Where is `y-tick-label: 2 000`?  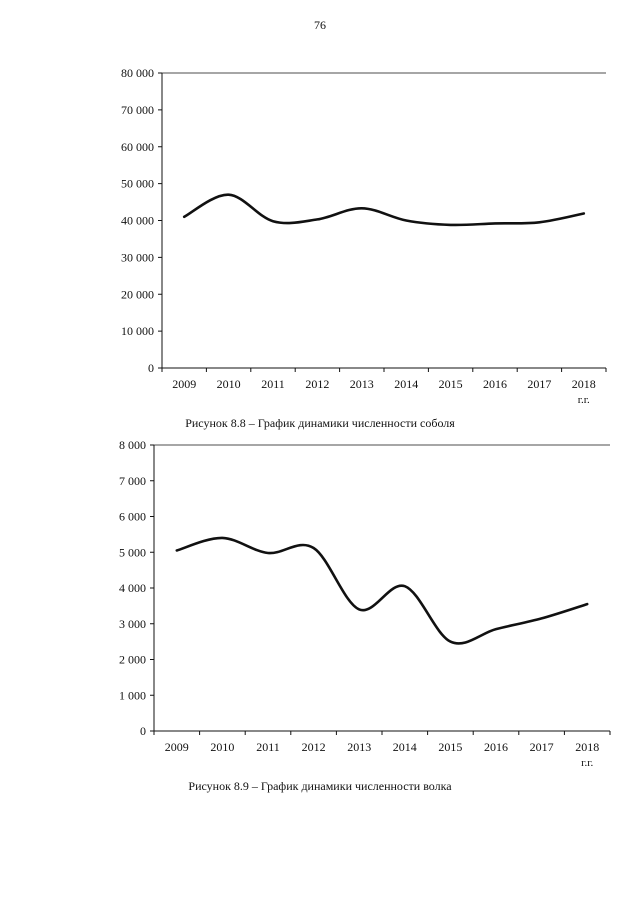 y-tick-label: 2 000 is located at coordinates (132, 660).